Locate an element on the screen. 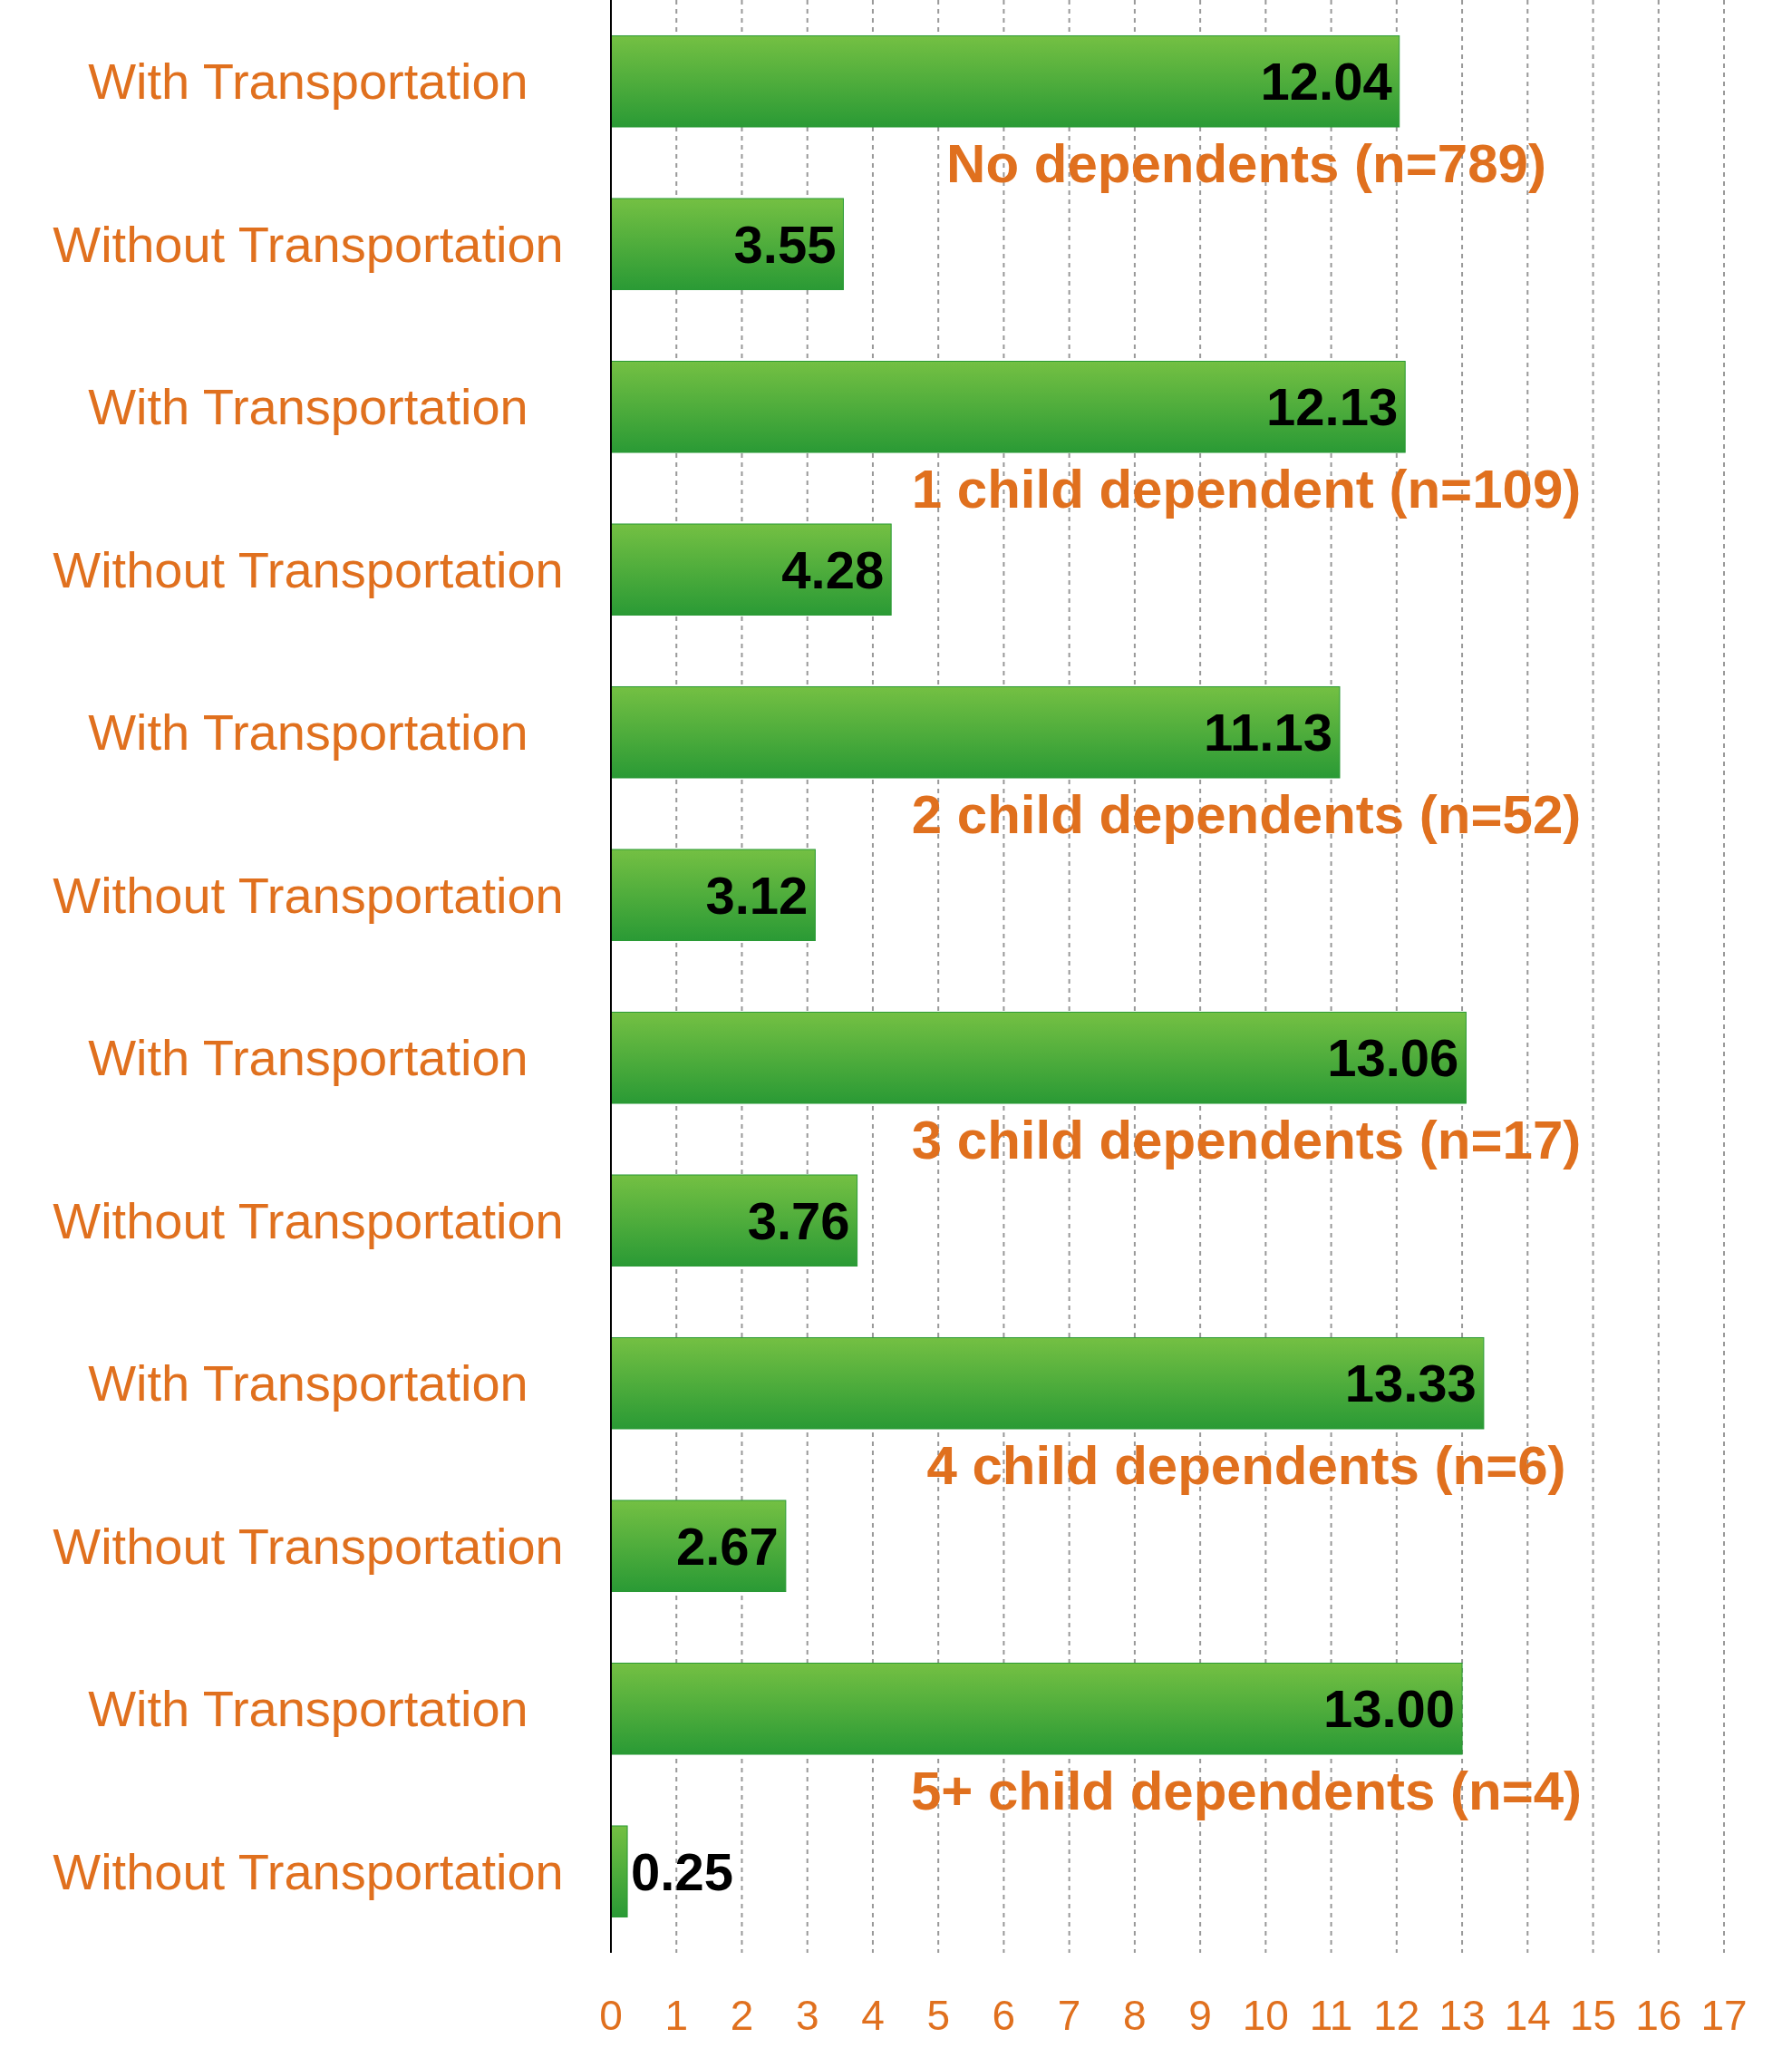  x-tick-label: 4 is located at coordinates (873, 2015).